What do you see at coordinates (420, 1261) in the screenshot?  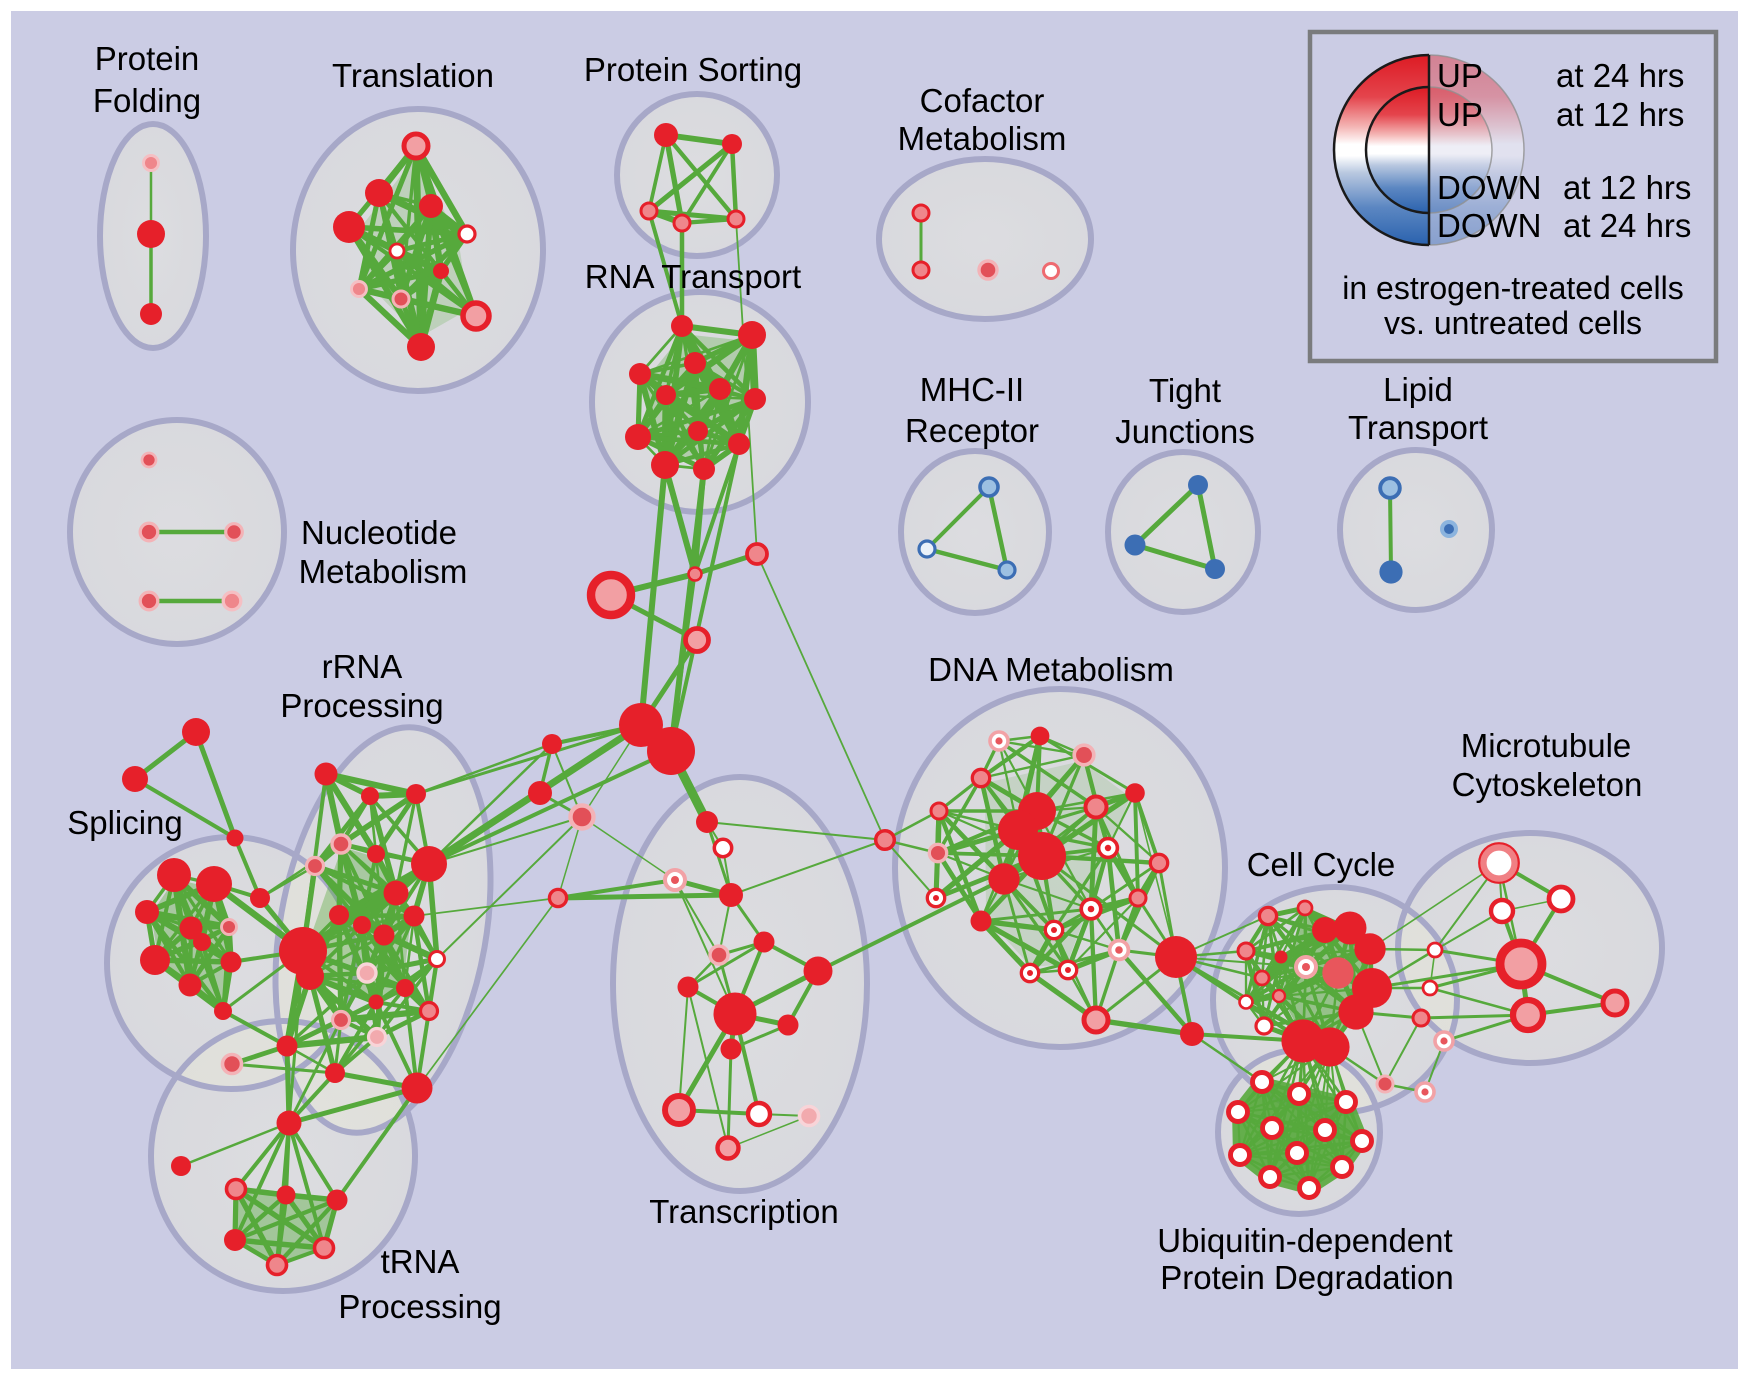 I see `svg-text: tRNA` at bounding box center [420, 1261].